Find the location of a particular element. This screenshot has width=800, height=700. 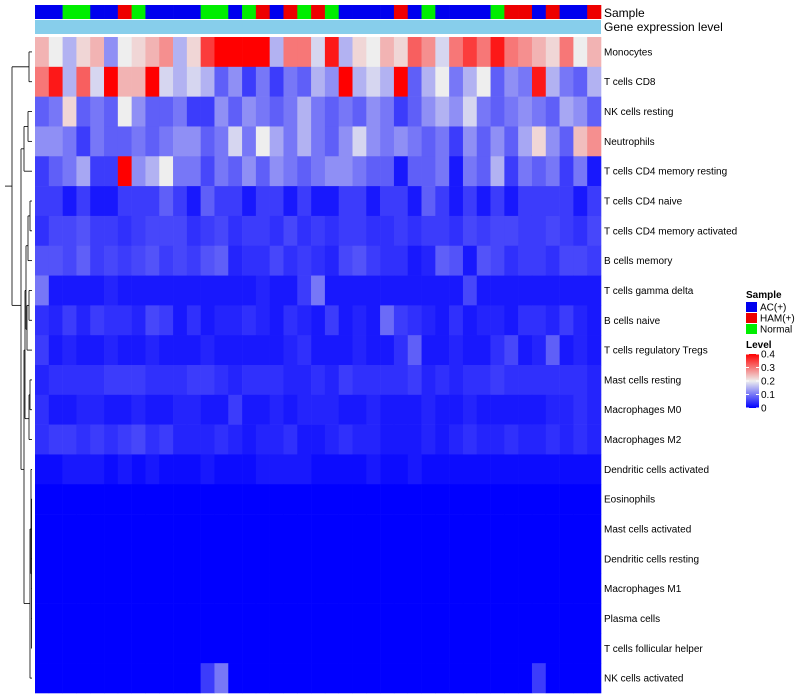

expression-annotation-bar is located at coordinates (318, 27).